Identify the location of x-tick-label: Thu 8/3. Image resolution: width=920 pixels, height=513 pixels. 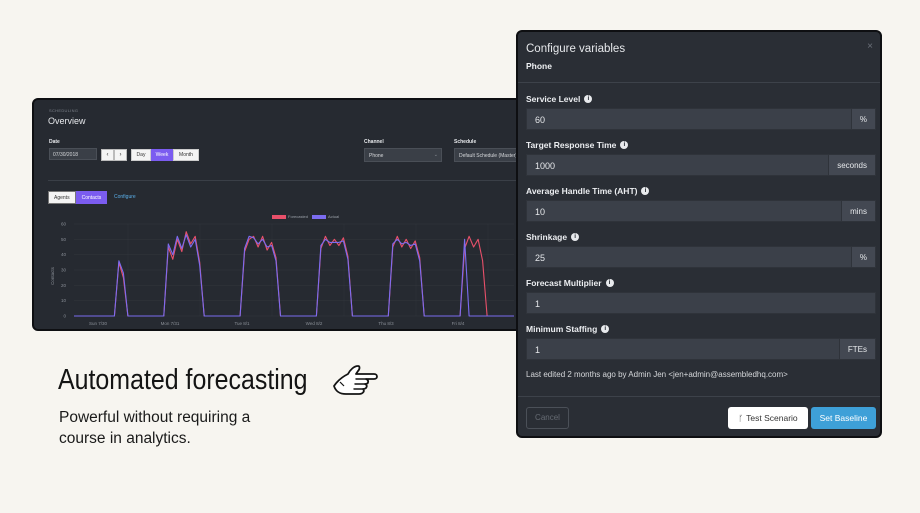
(386, 323).